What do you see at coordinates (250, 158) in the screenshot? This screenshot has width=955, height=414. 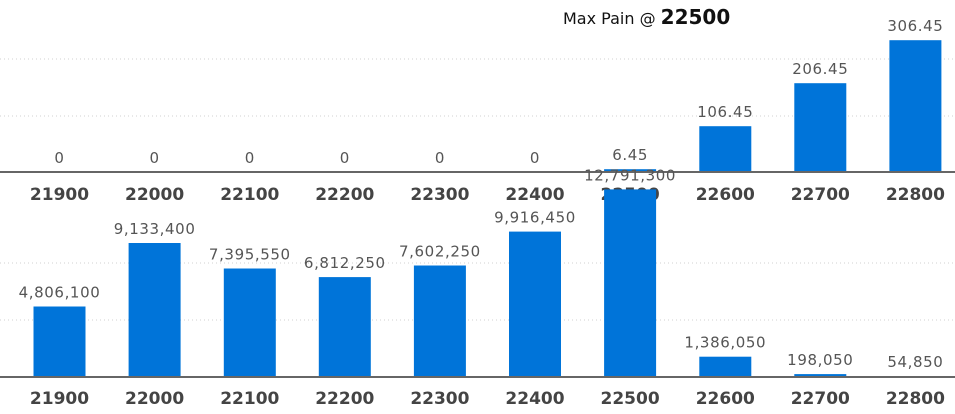 I see `data-label-22100: 0` at bounding box center [250, 158].